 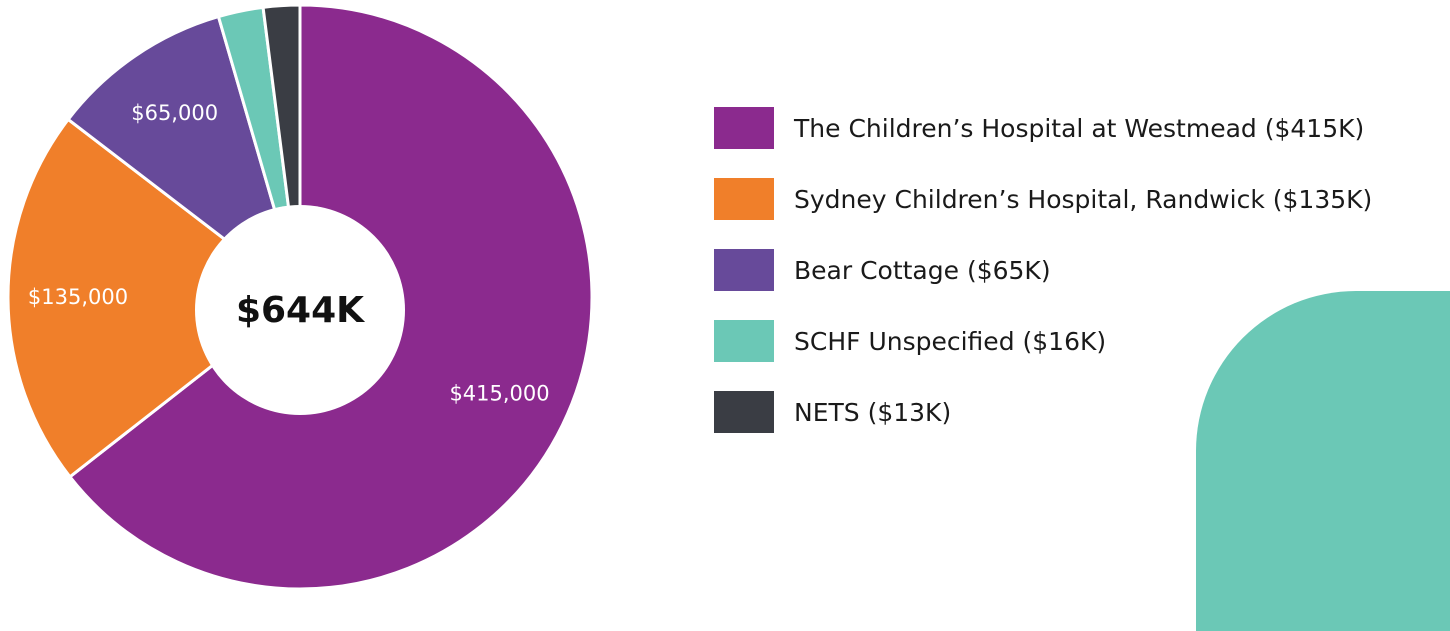 What do you see at coordinates (1043, 412) in the screenshot?
I see `legend-item-4: NETS ($13K)` at bounding box center [1043, 412].